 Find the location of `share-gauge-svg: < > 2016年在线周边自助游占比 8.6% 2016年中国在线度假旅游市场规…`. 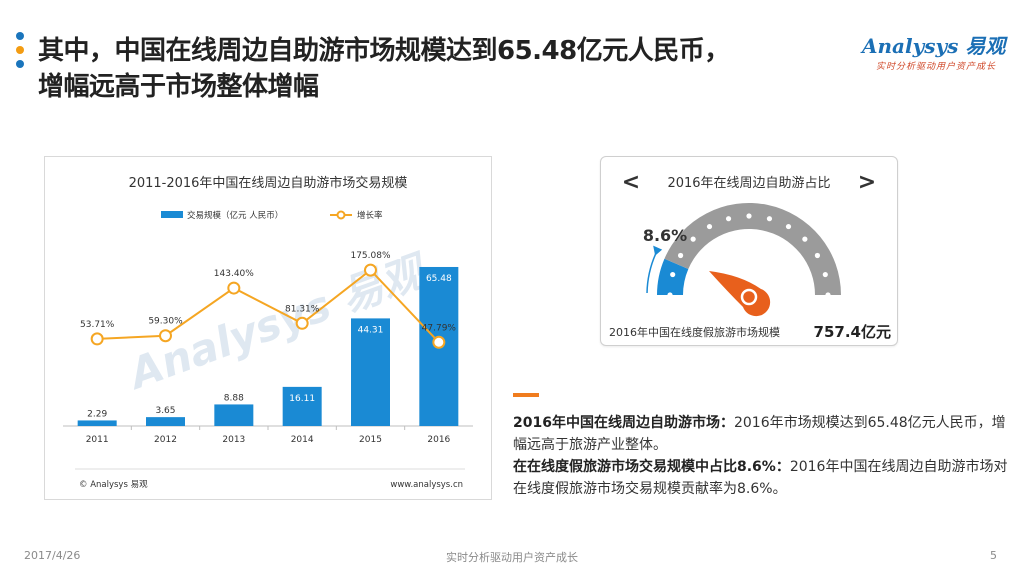

share-gauge-svg: < > 2016年在线周边自助游占比 8.6% 2016年中国在线度假旅游市场规… is located at coordinates (750, 255).